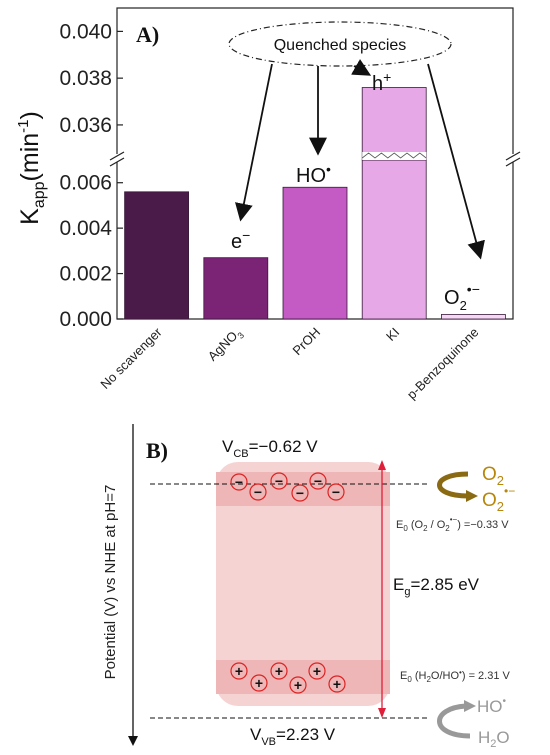  I want to click on band-gap-arrowhead-bottom, so click(382, 713).